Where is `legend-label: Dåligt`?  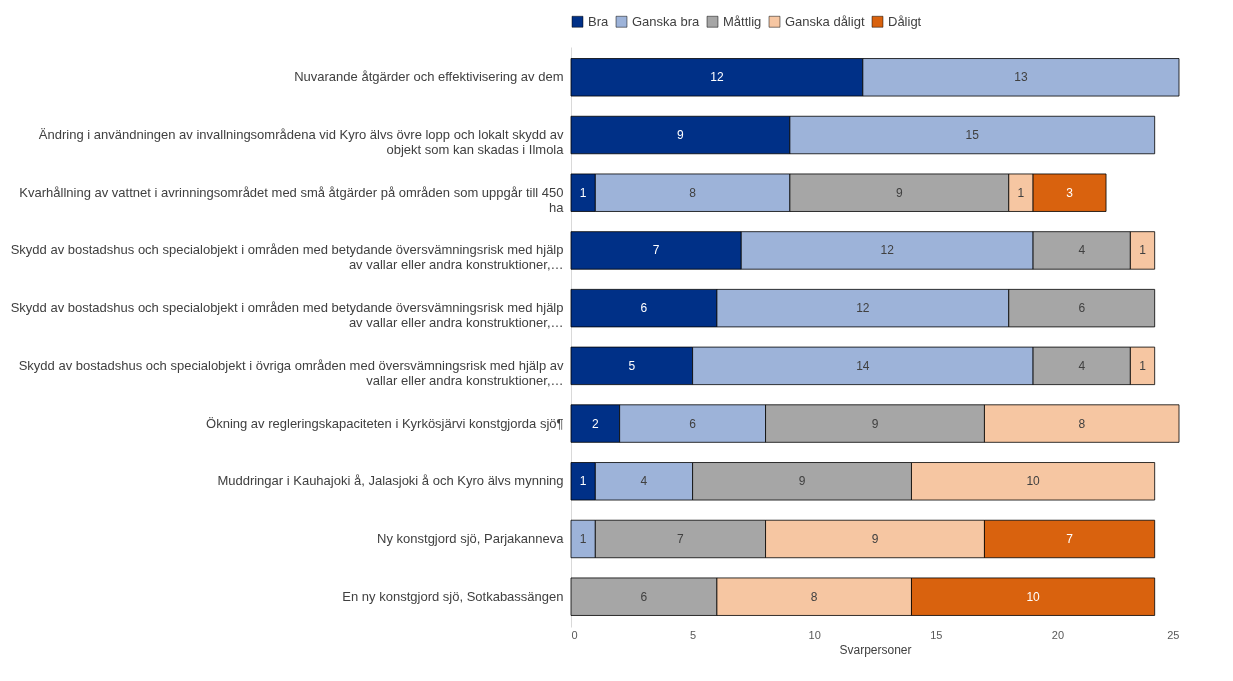
legend-label: Dåligt is located at coordinates (905, 21).